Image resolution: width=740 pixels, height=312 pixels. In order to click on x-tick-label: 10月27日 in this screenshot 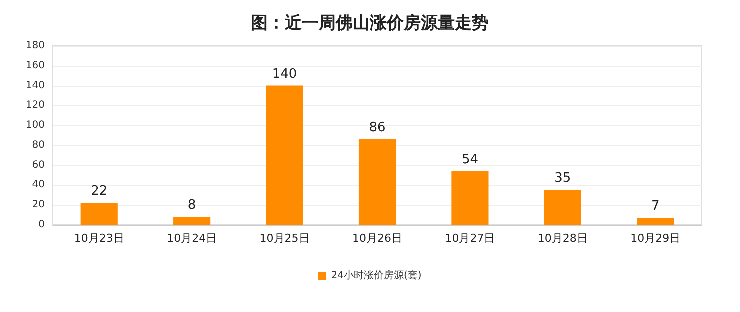, I will do `click(470, 238)`.